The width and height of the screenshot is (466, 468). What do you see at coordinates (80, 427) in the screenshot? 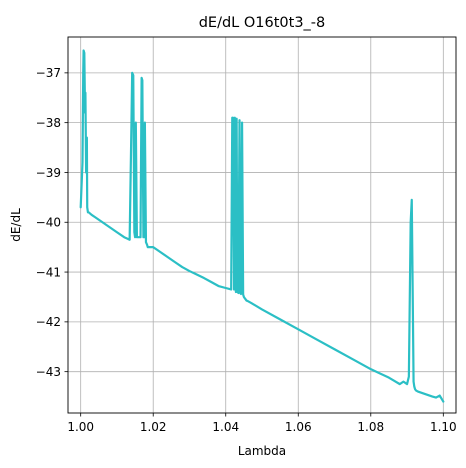
I see `x-tick-label: 1.00` at bounding box center [80, 427].